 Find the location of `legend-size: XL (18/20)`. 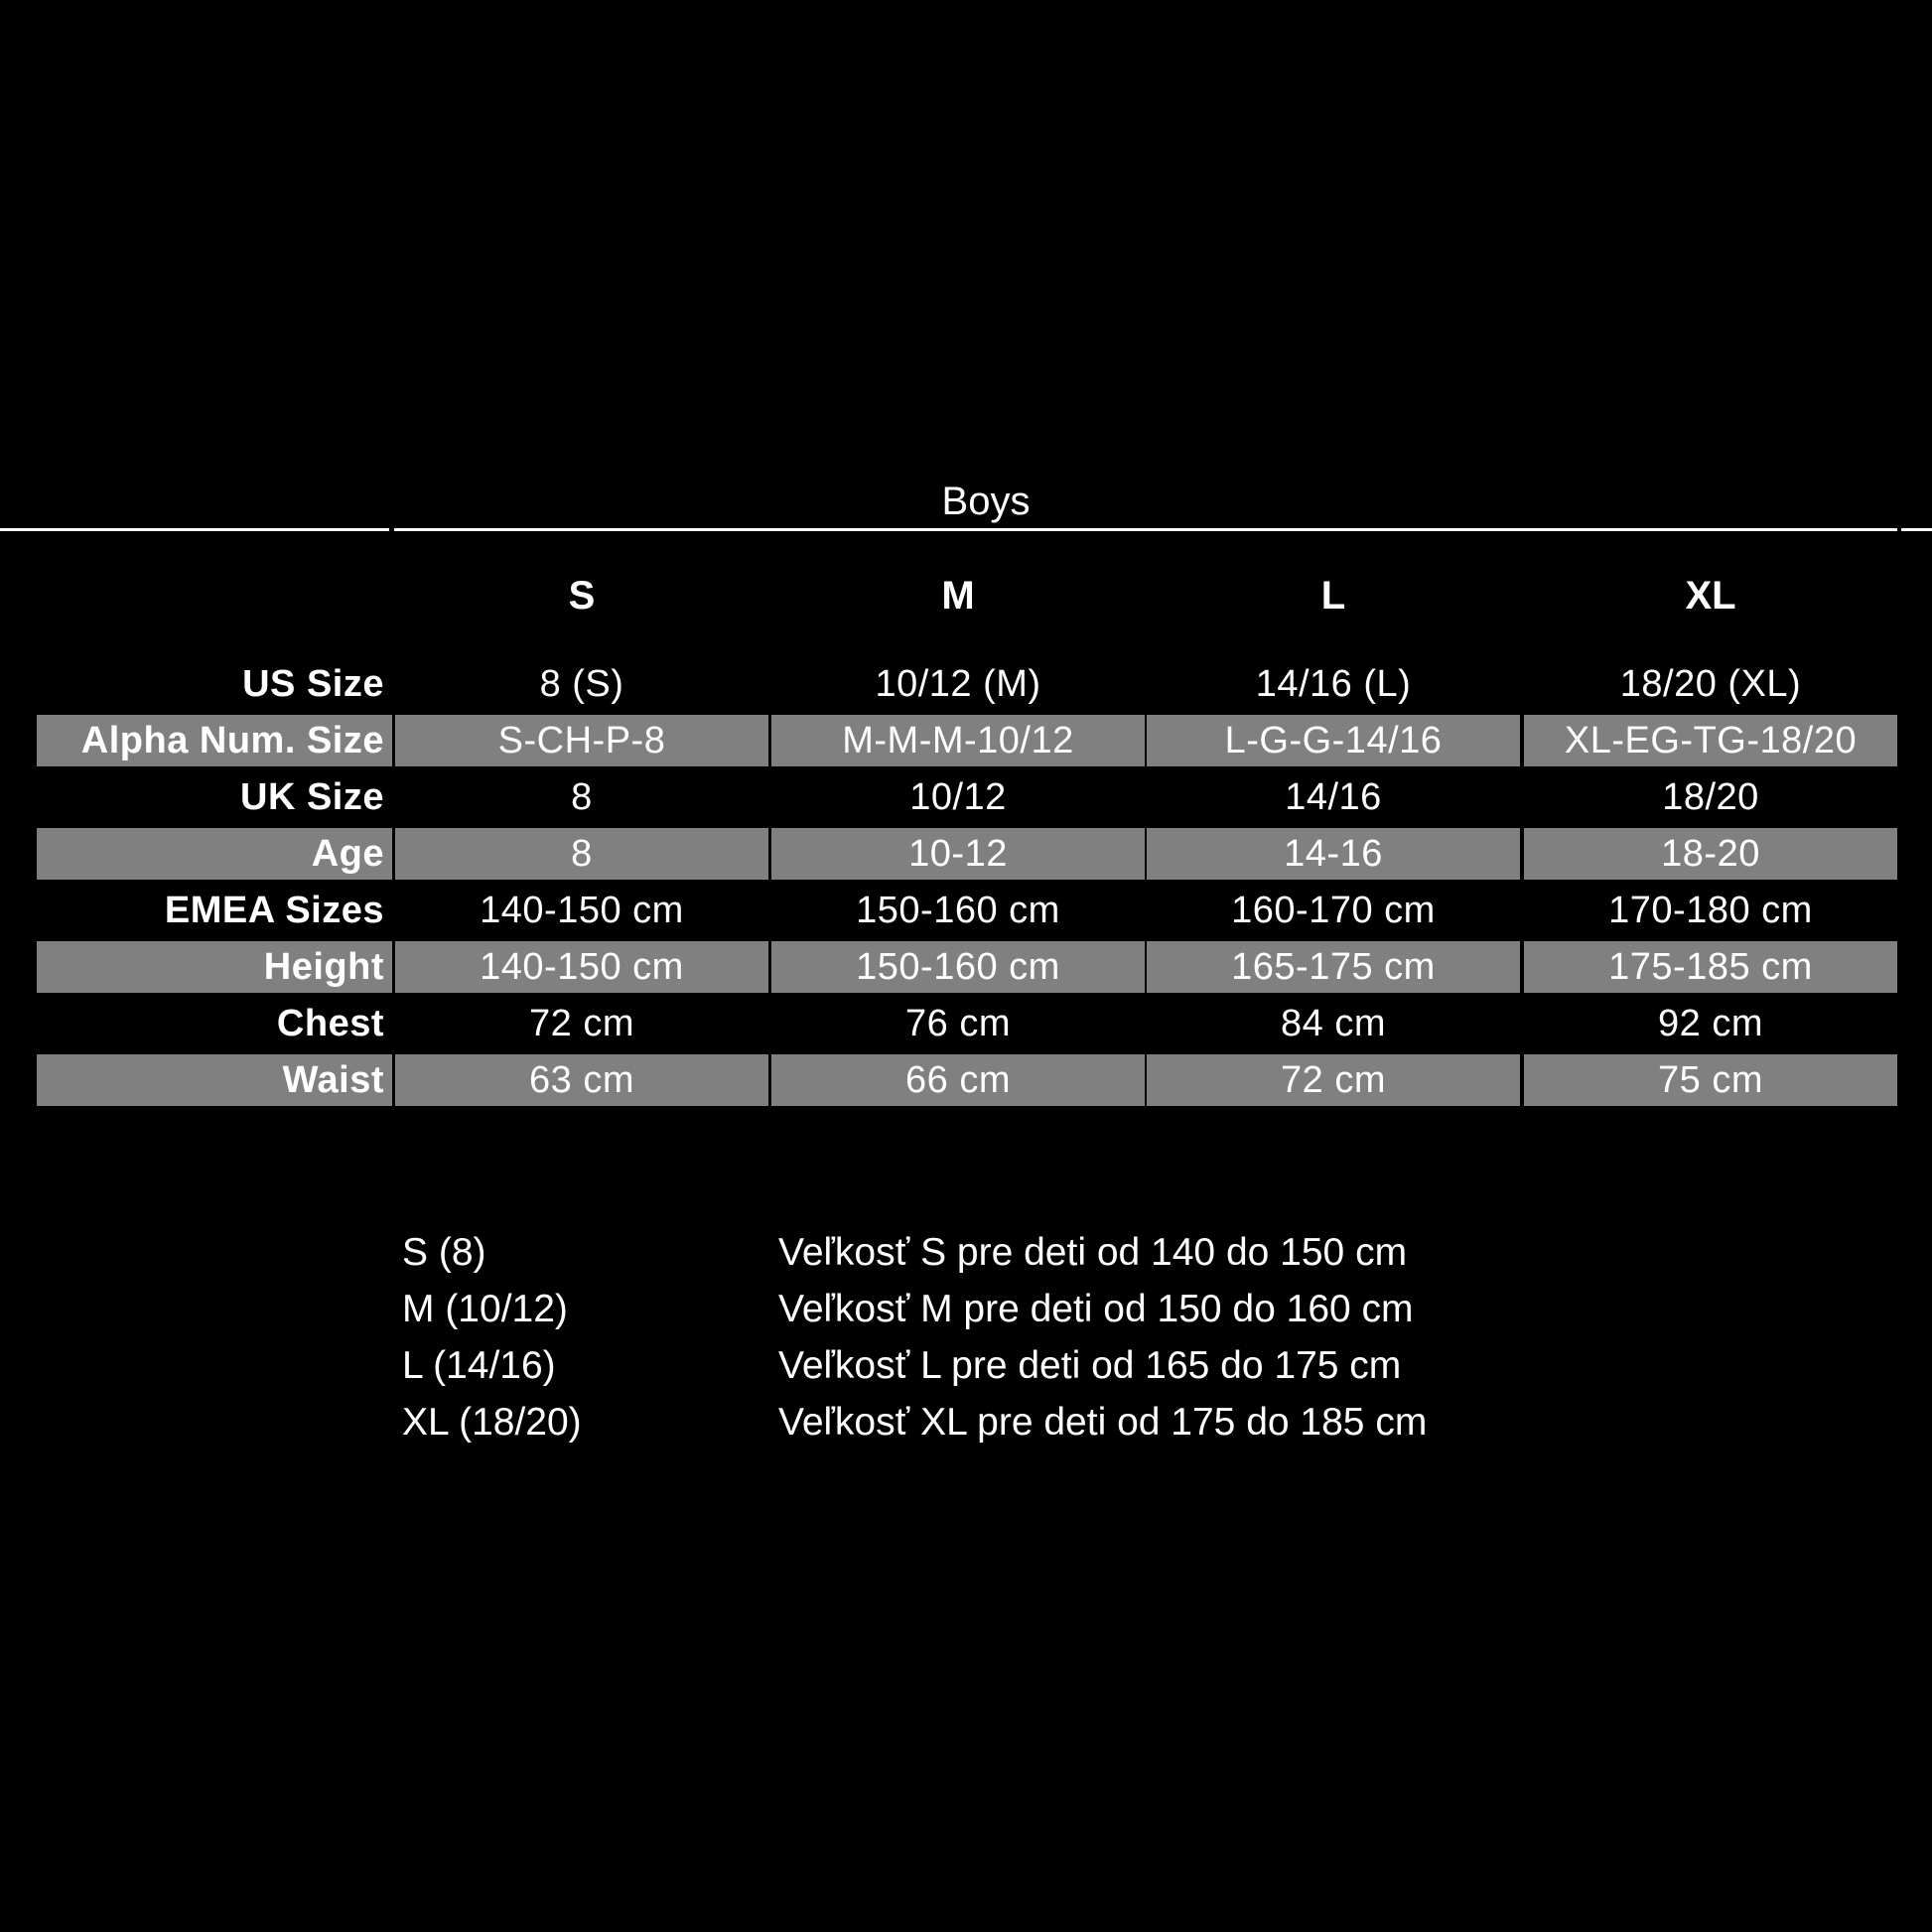

legend-size: XL (18/20) is located at coordinates (492, 1422).